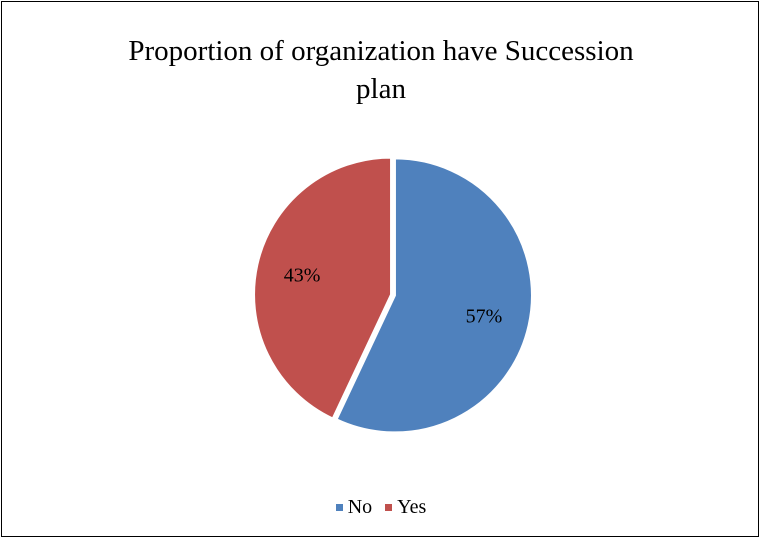 This screenshot has height=540, width=764. I want to click on pie-slice-yes, so click(323, 288).